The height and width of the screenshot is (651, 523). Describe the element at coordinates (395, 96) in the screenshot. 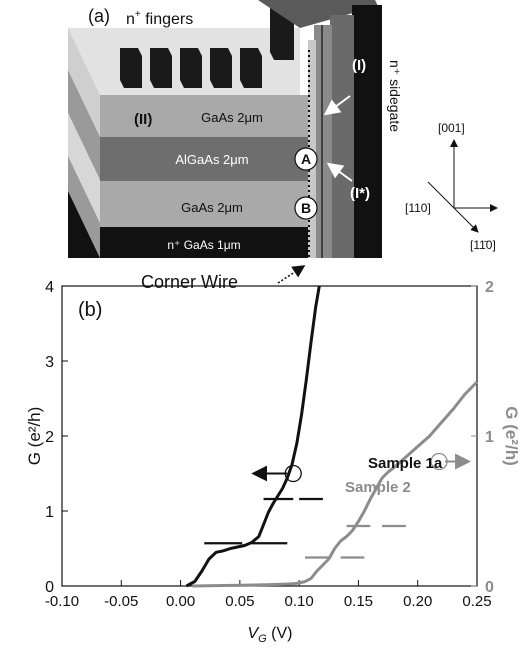

I see `sidegate-label: n⁺ sidegate` at that location.